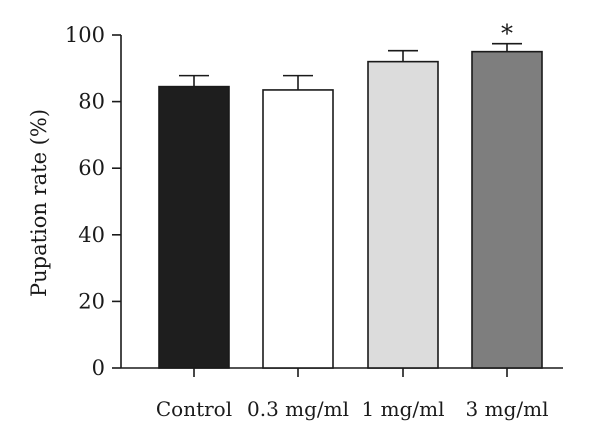 The image size is (600, 442). Describe the element at coordinates (91, 168) in the screenshot. I see `y-tick-label: 60` at that location.